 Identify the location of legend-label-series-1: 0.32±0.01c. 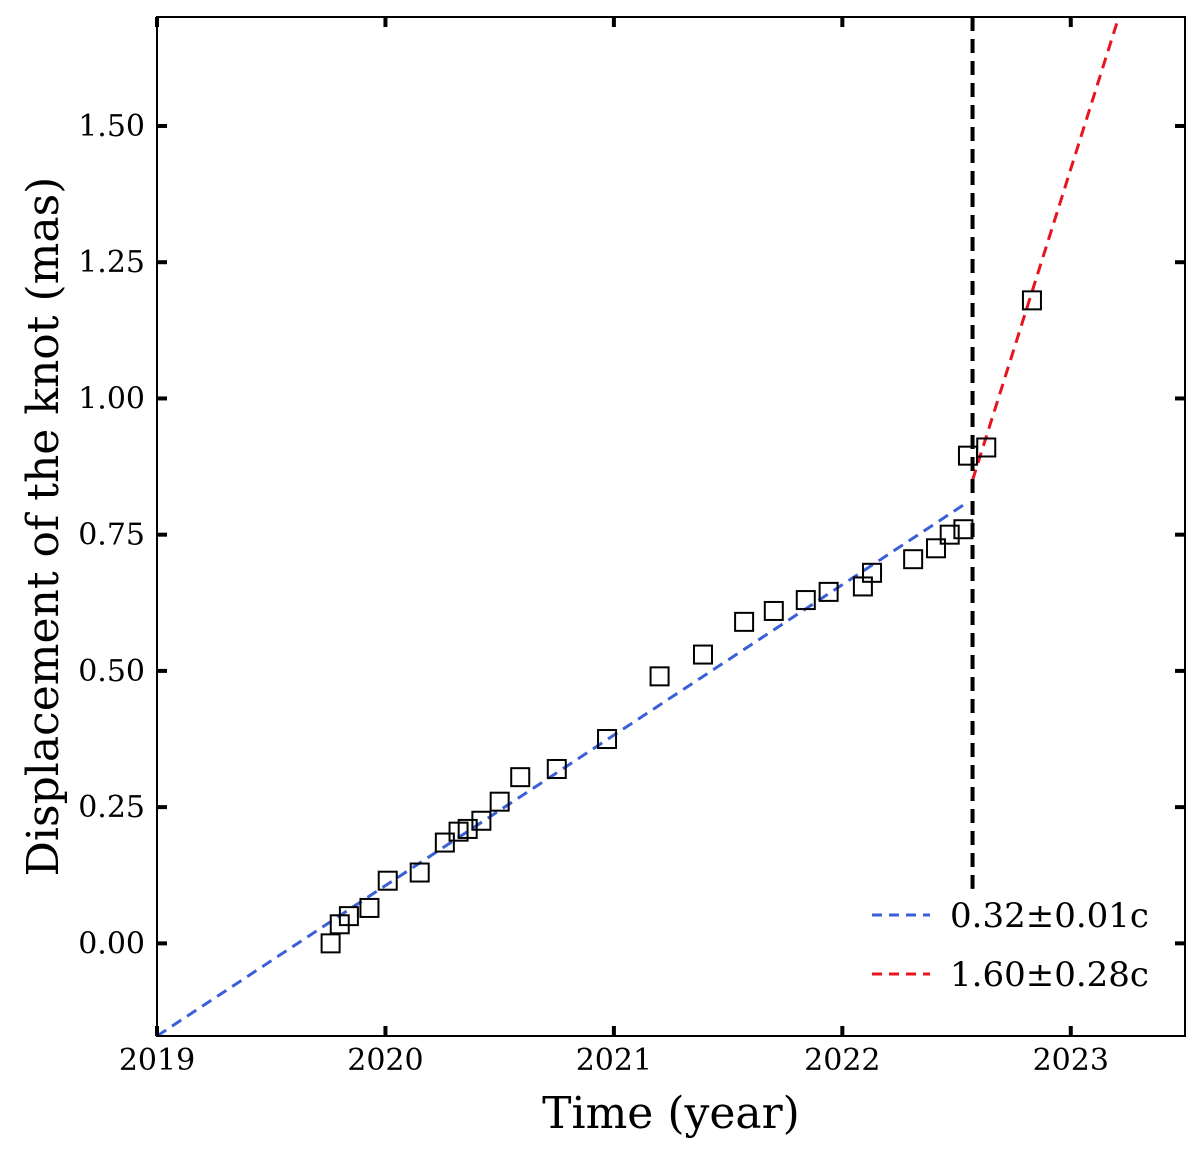
(1049, 916).